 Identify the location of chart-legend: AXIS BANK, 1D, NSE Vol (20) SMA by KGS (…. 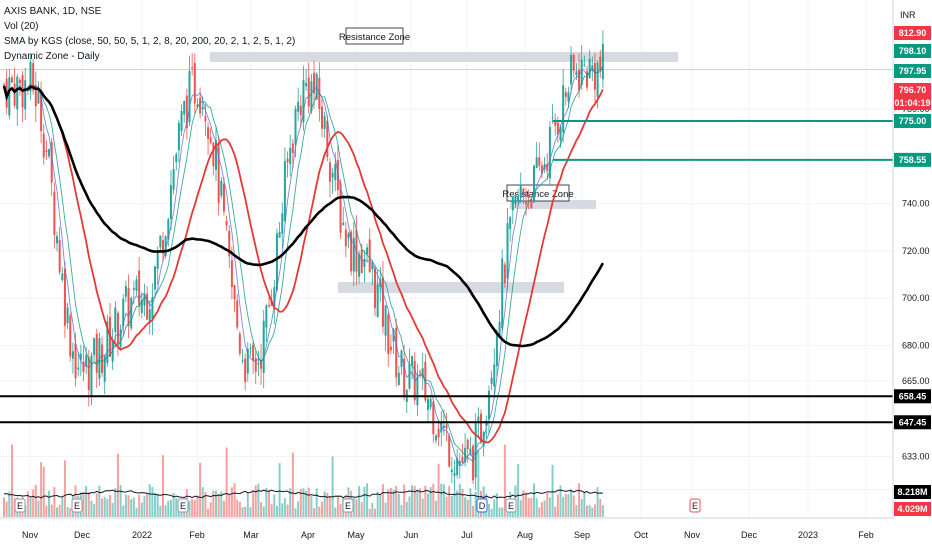
(149, 34).